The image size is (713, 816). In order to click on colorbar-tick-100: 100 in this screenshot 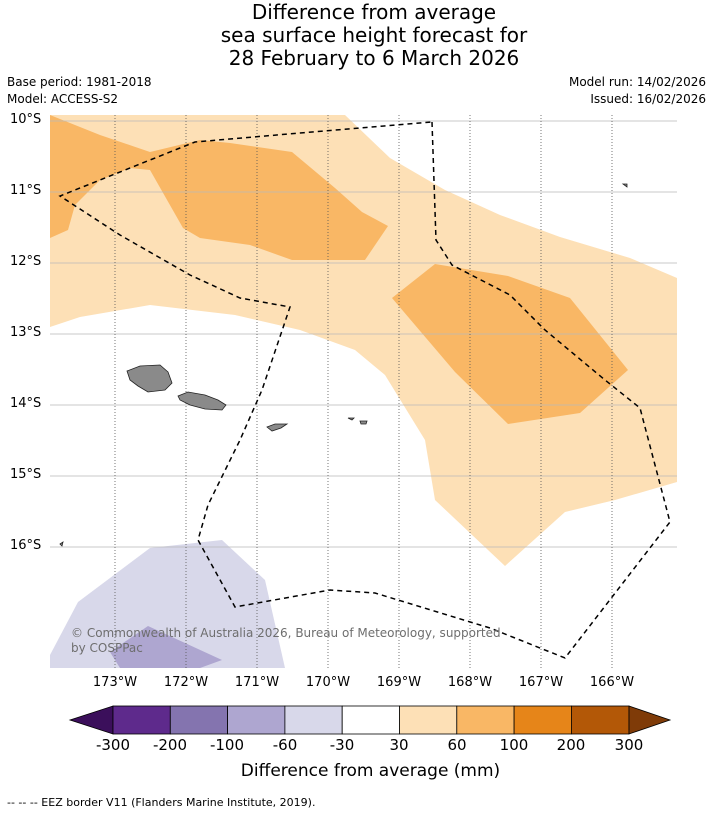, I will do `click(514, 745)`.